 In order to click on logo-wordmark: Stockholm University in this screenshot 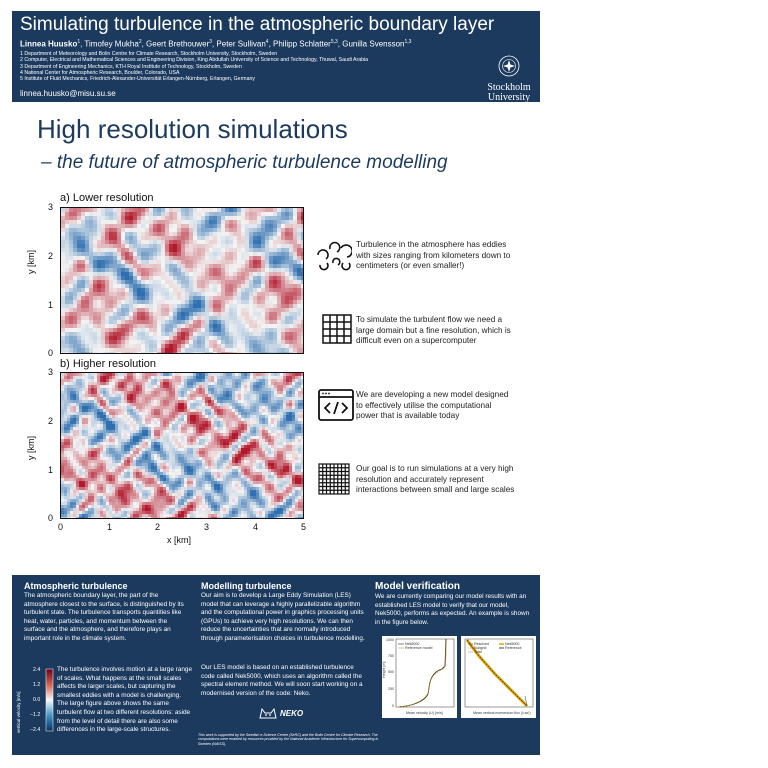, I will do `click(509, 93)`.